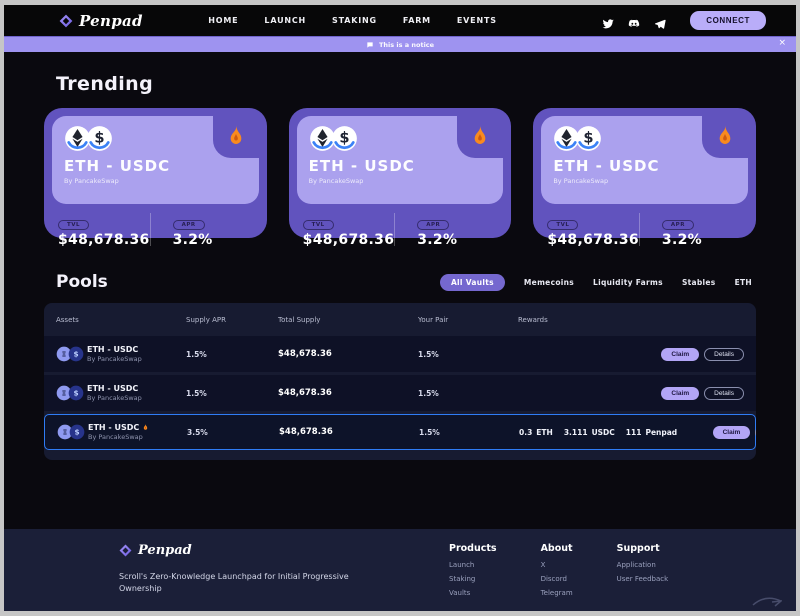  I want to click on your-pair-value: 1.5%, so click(428, 354).